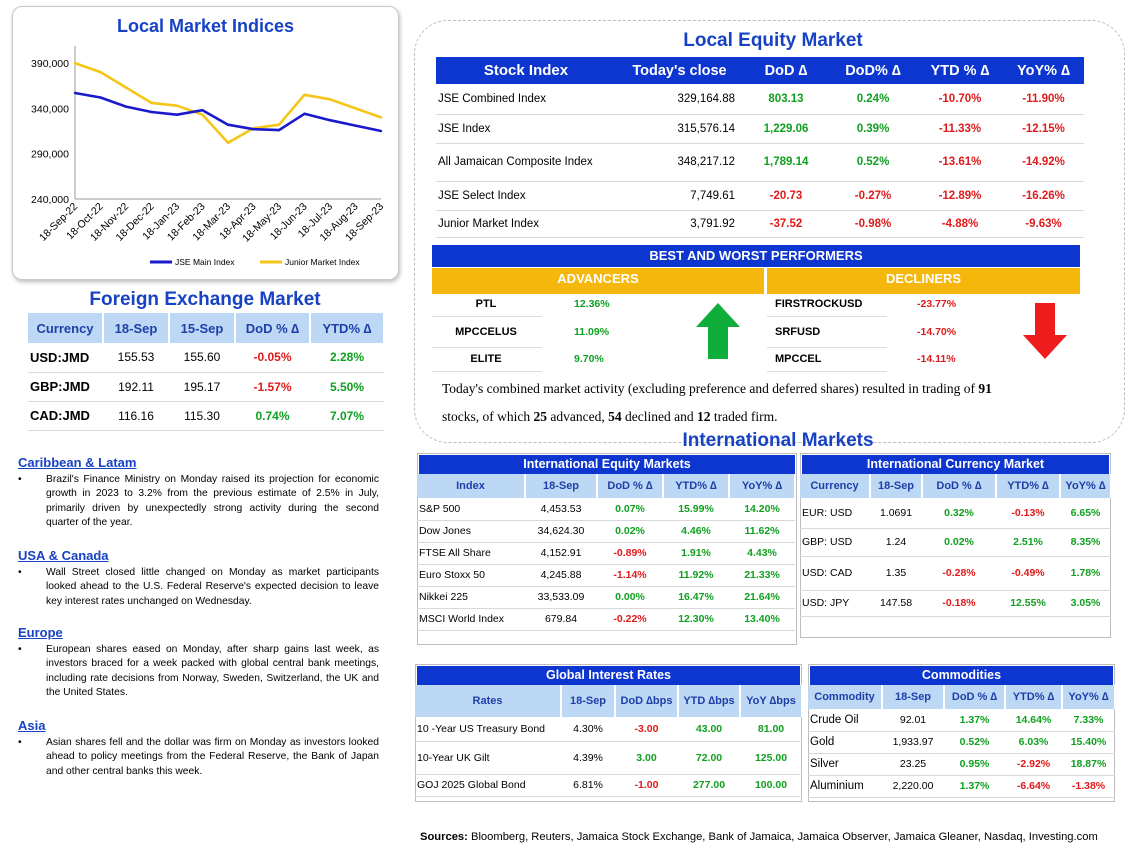 This screenshot has height=853, width=1148. Describe the element at coordinates (526, 162) in the screenshot. I see `equity-cell: All Jamaican Composite Index` at that location.